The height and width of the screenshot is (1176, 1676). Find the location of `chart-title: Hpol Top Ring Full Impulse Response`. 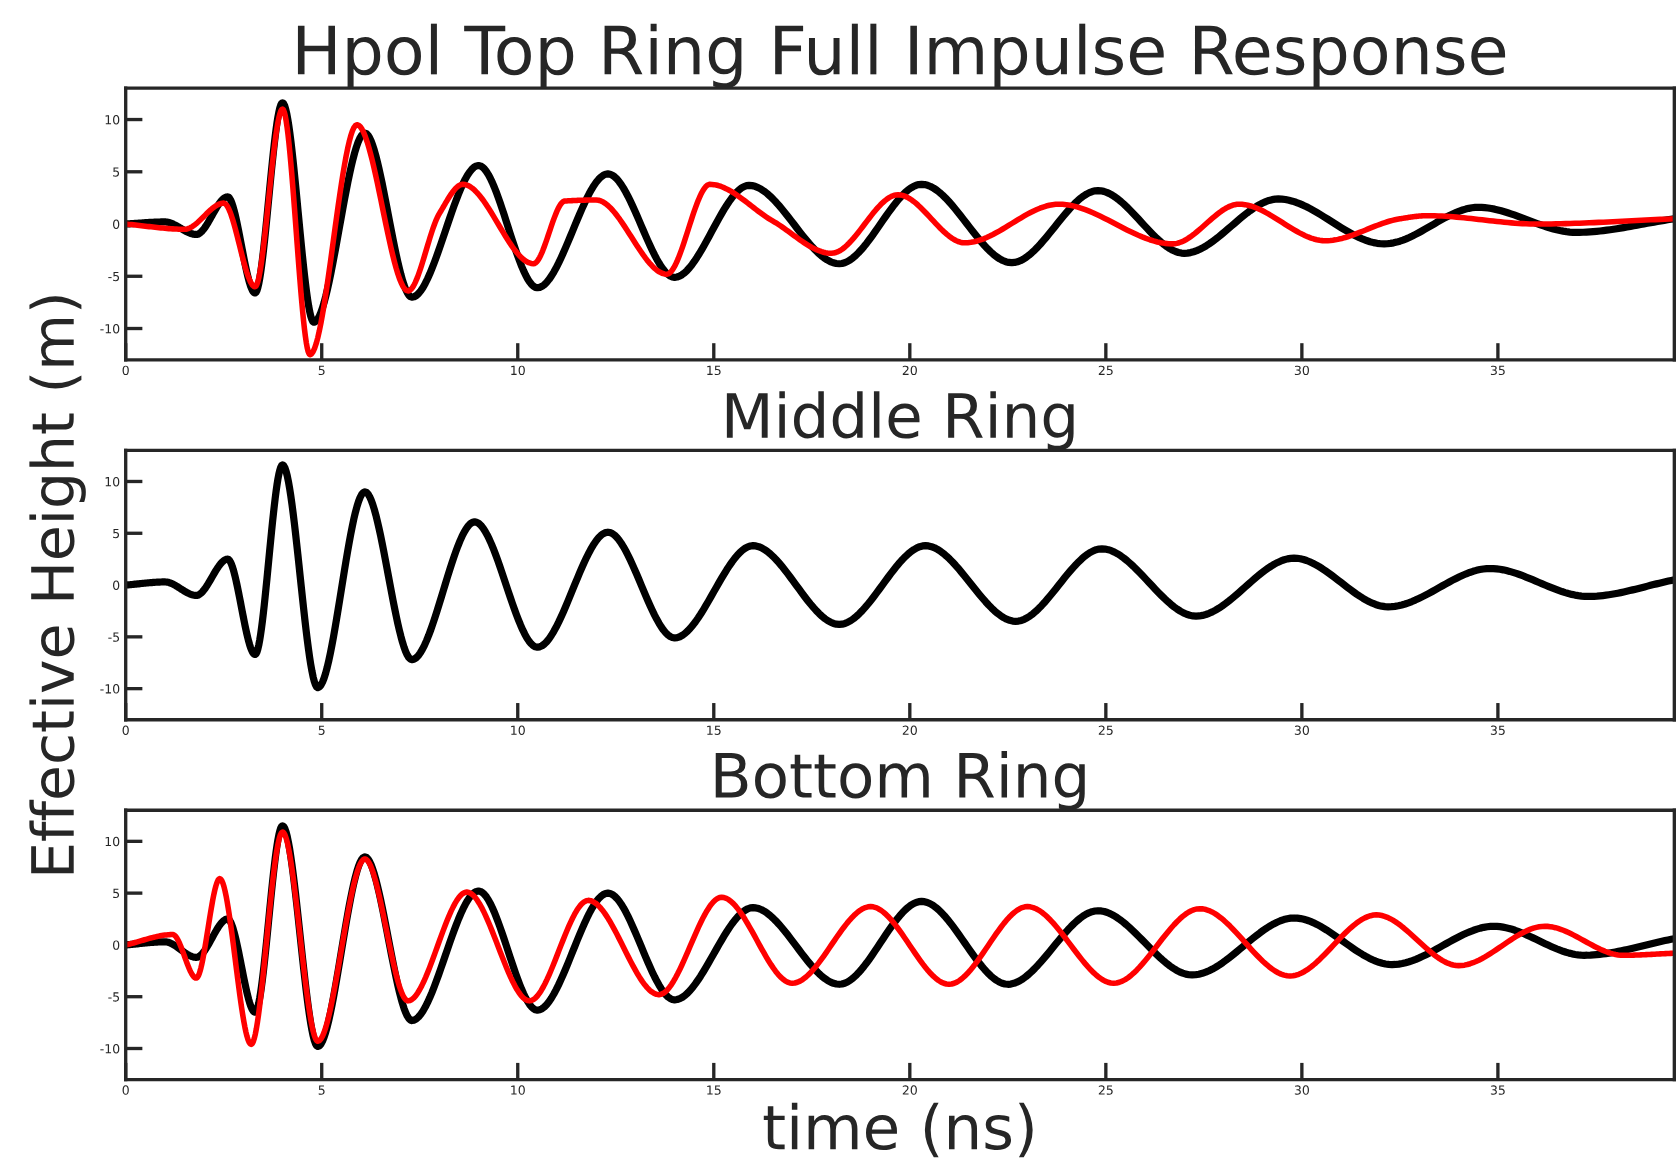

chart-title: Hpol Top Ring Full Impulse Response is located at coordinates (901, 56).